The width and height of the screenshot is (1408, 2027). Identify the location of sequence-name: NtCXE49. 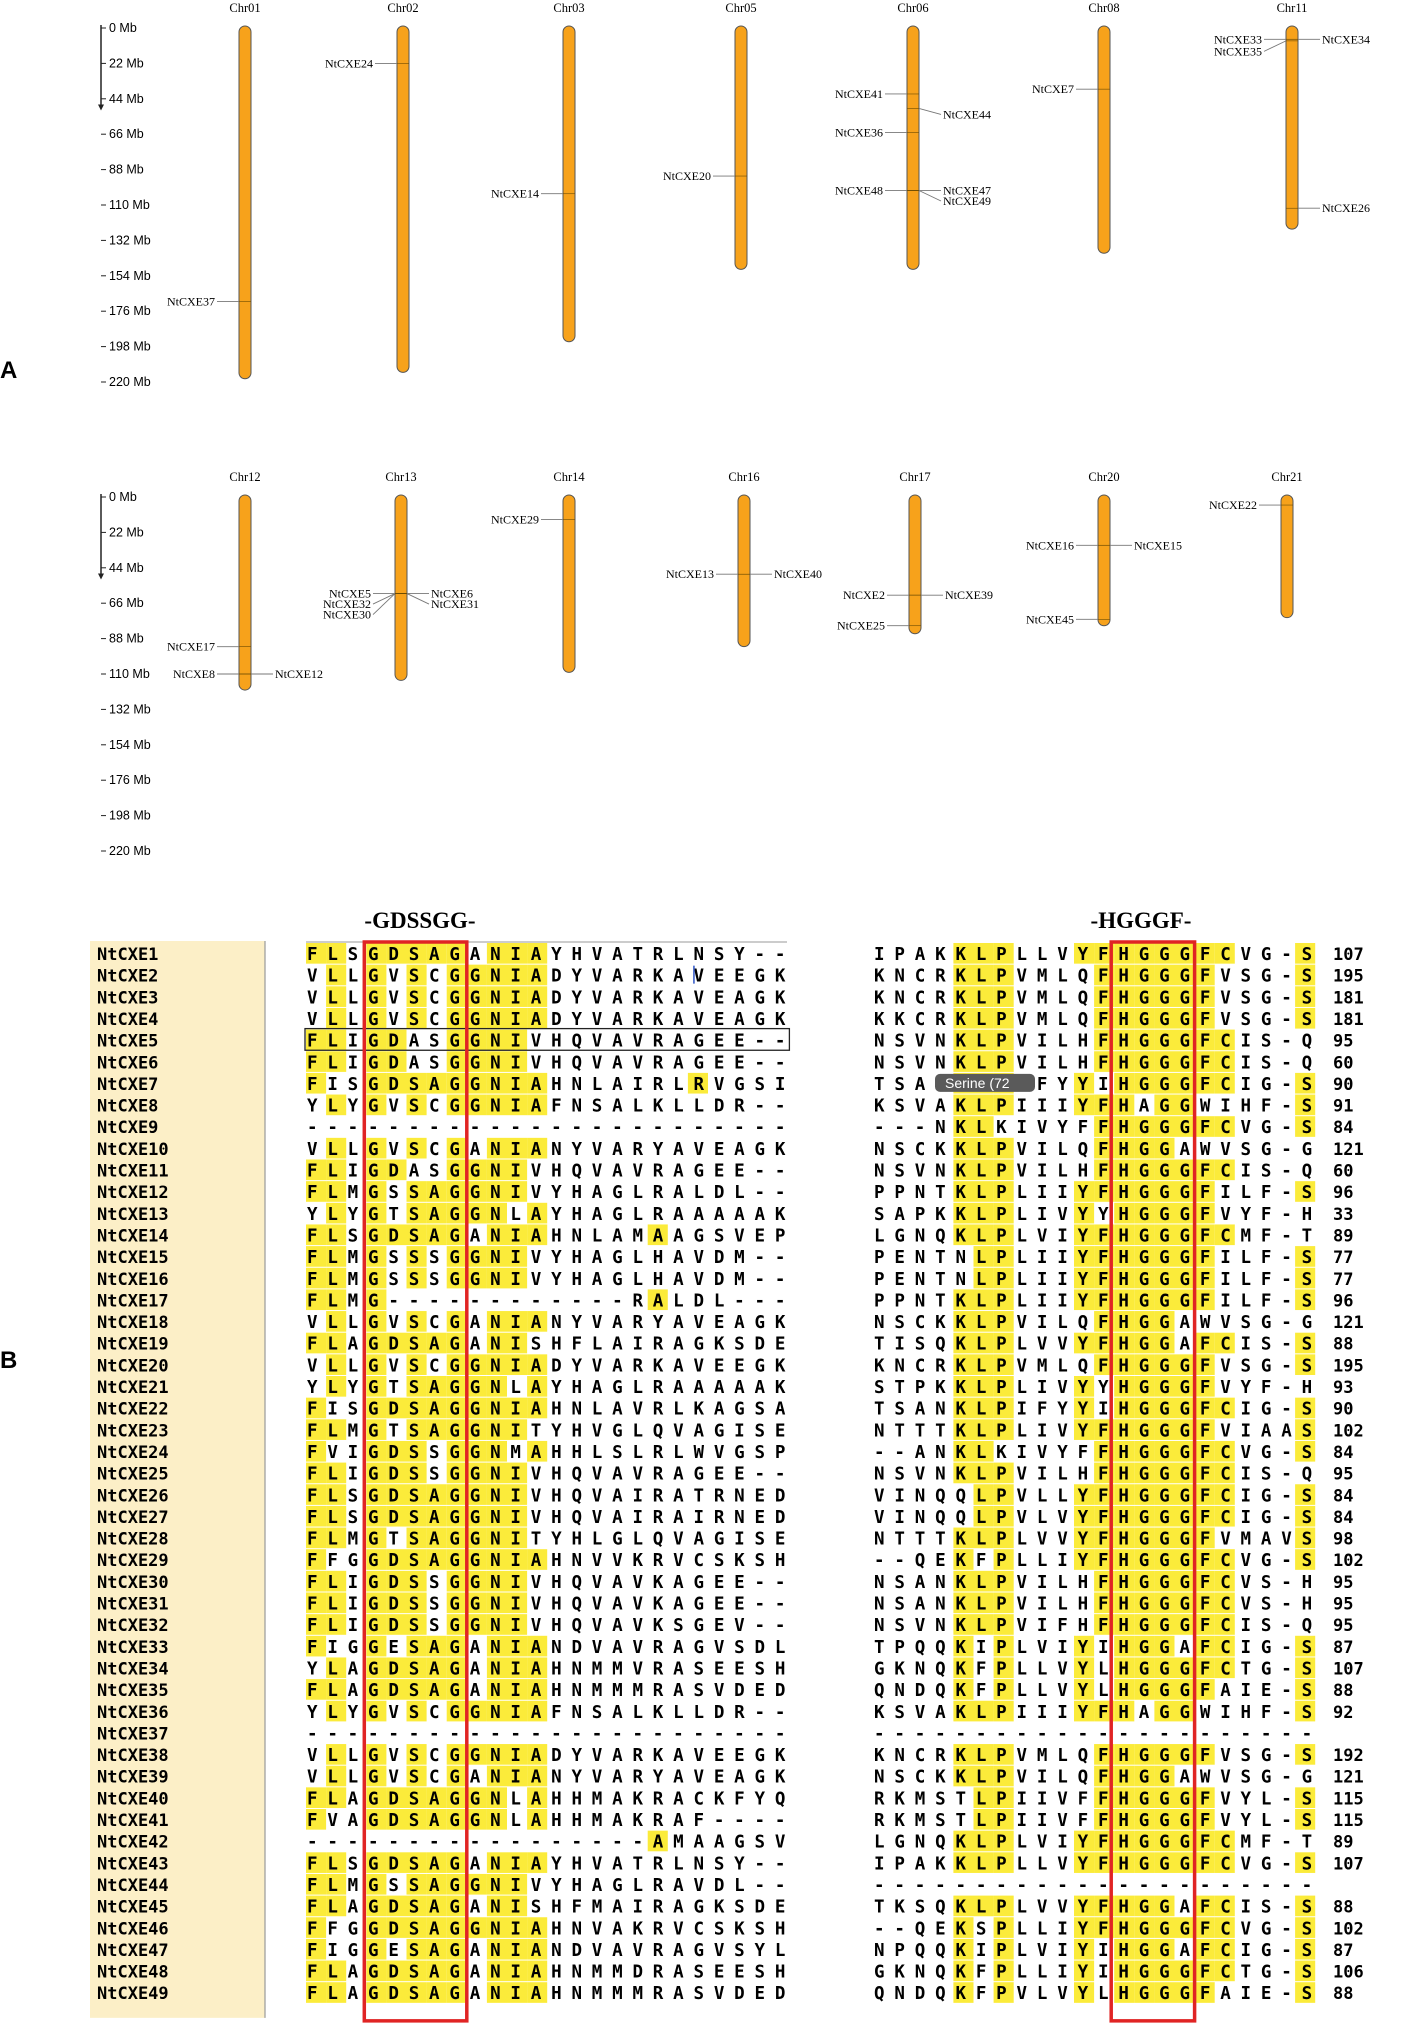
(133, 1994).